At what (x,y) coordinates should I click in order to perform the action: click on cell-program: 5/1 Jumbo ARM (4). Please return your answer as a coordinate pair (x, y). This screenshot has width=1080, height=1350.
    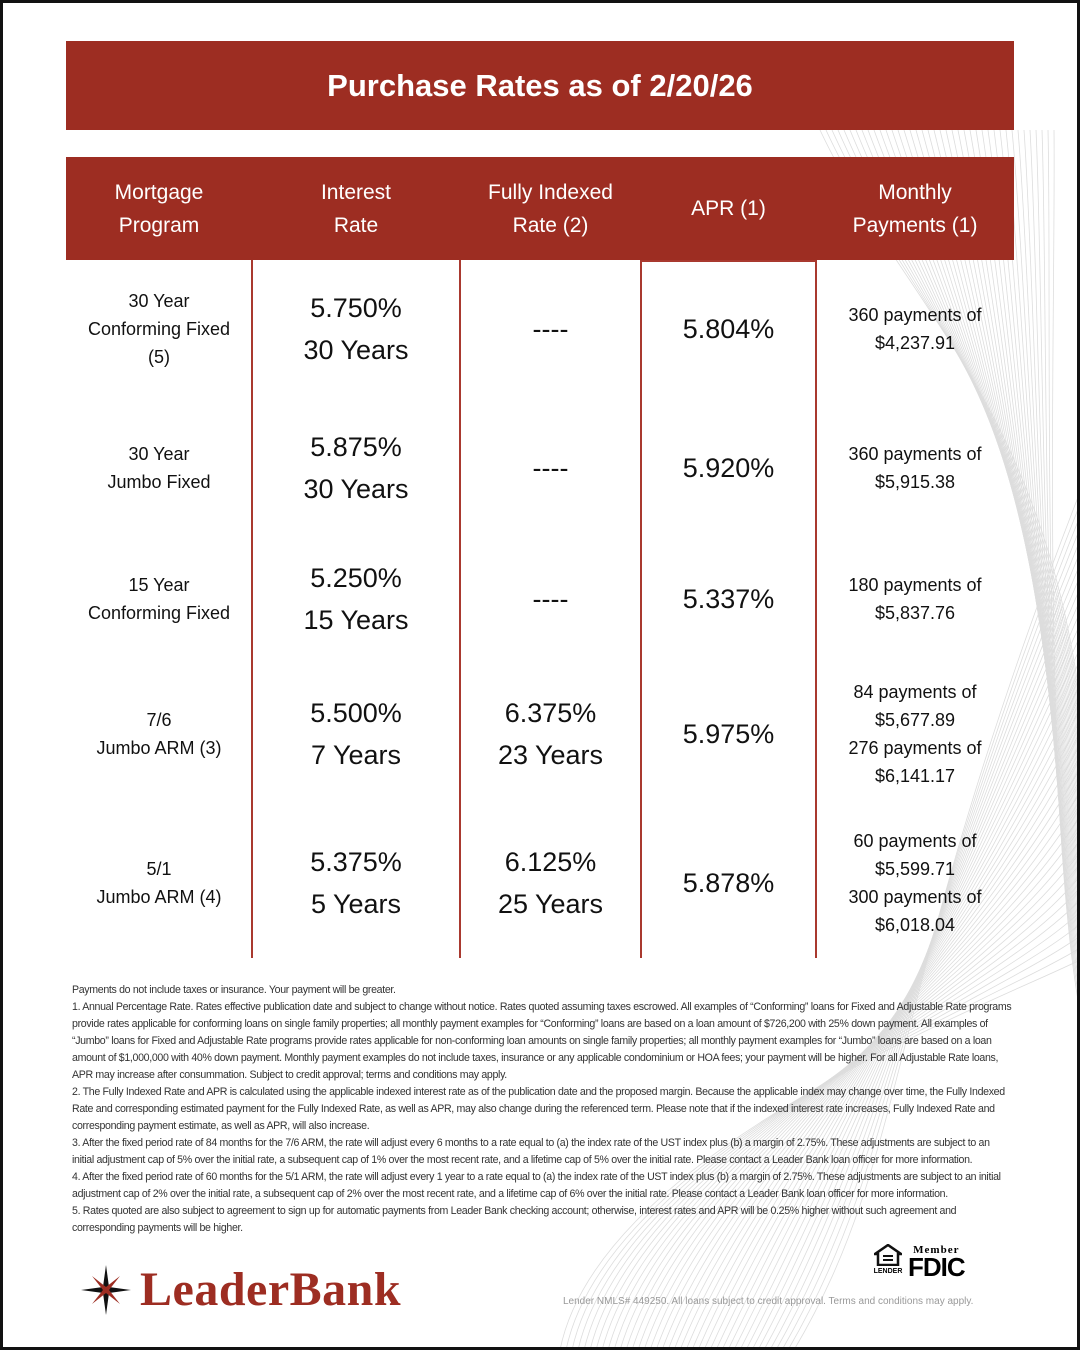
    Looking at the image, I should click on (159, 883).